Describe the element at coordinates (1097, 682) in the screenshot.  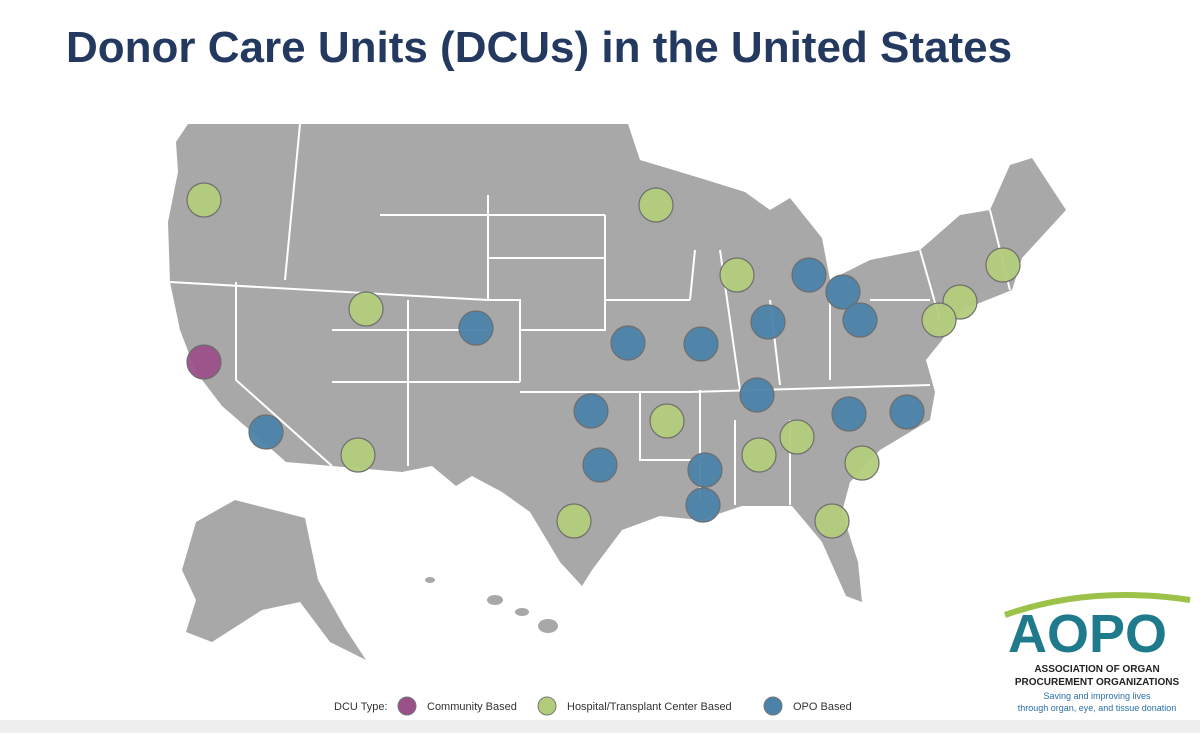
I see `logo-name: PROCUREMENT ORGANIZATIONS` at that location.